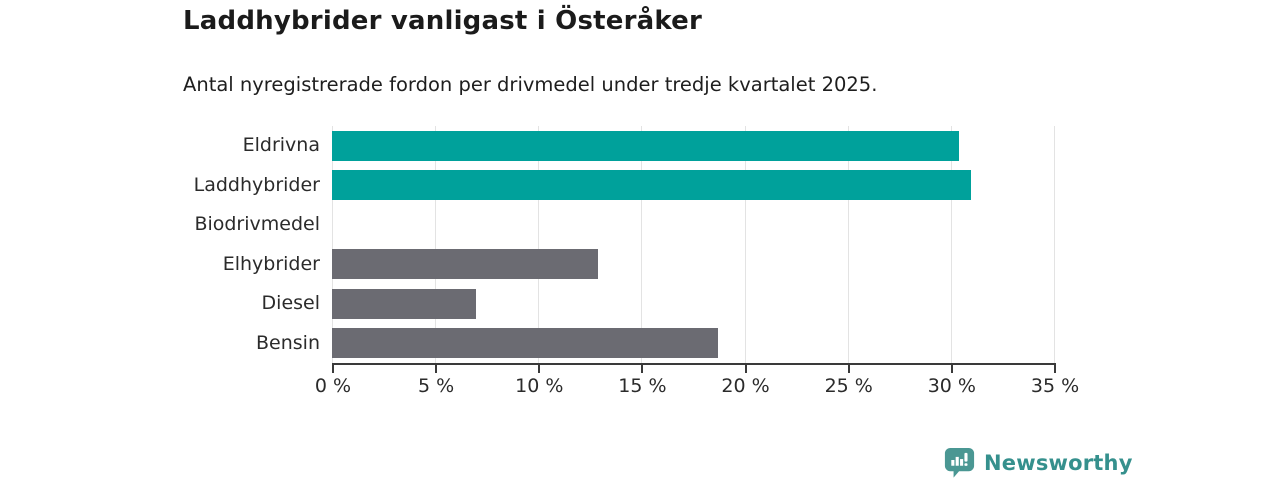  Describe the element at coordinates (332, 244) in the screenshot. I see `gridline-0-percent` at that location.